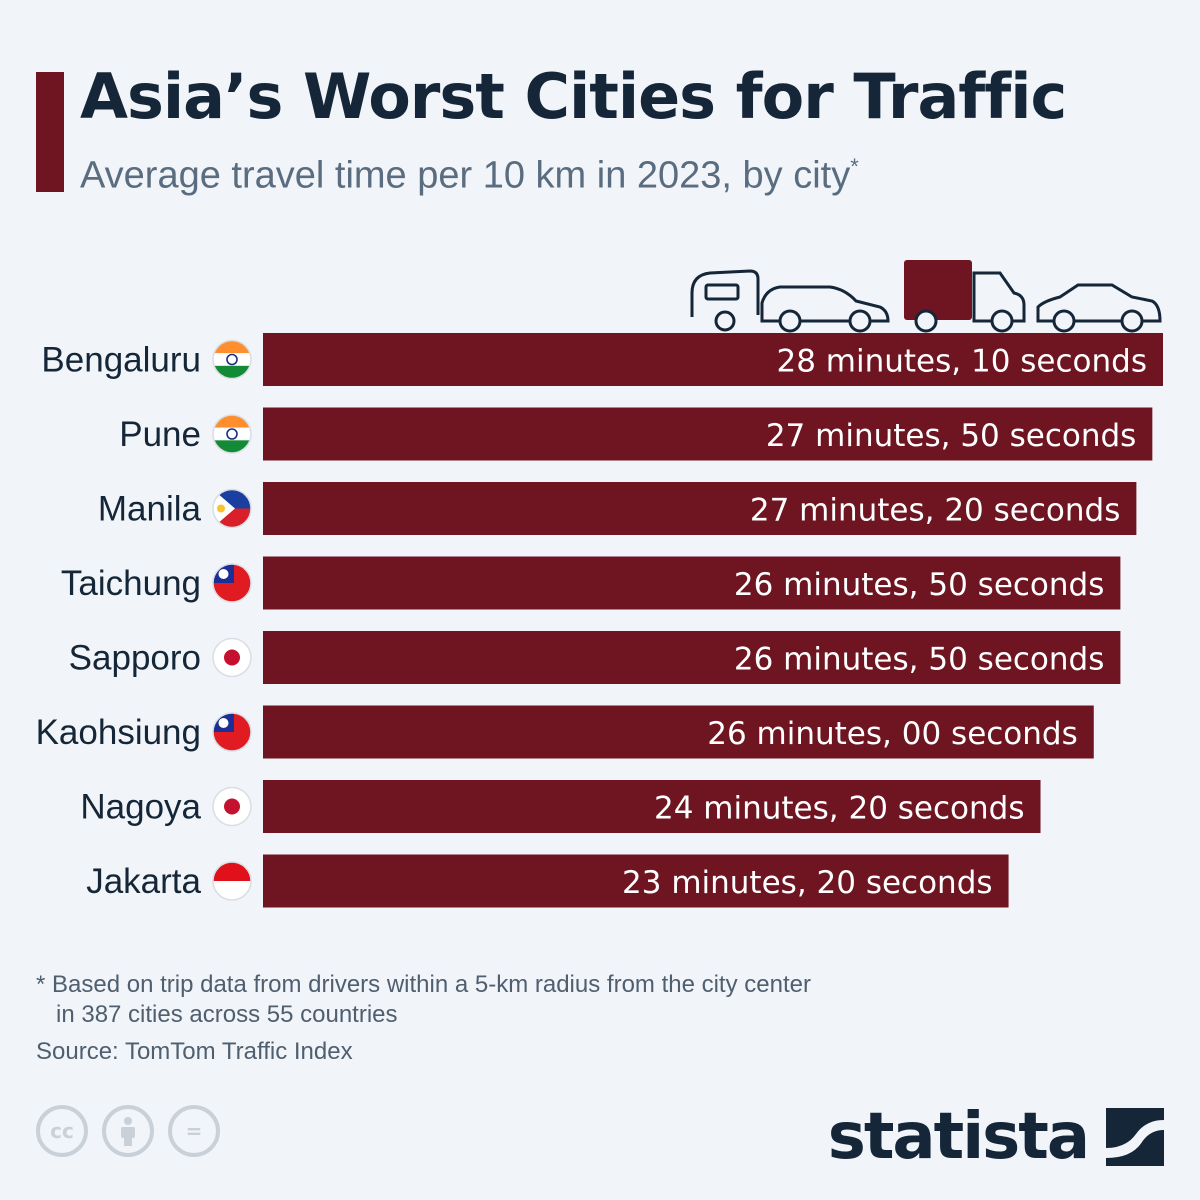  I want to click on vehicles-illustration, so click(926, 296).